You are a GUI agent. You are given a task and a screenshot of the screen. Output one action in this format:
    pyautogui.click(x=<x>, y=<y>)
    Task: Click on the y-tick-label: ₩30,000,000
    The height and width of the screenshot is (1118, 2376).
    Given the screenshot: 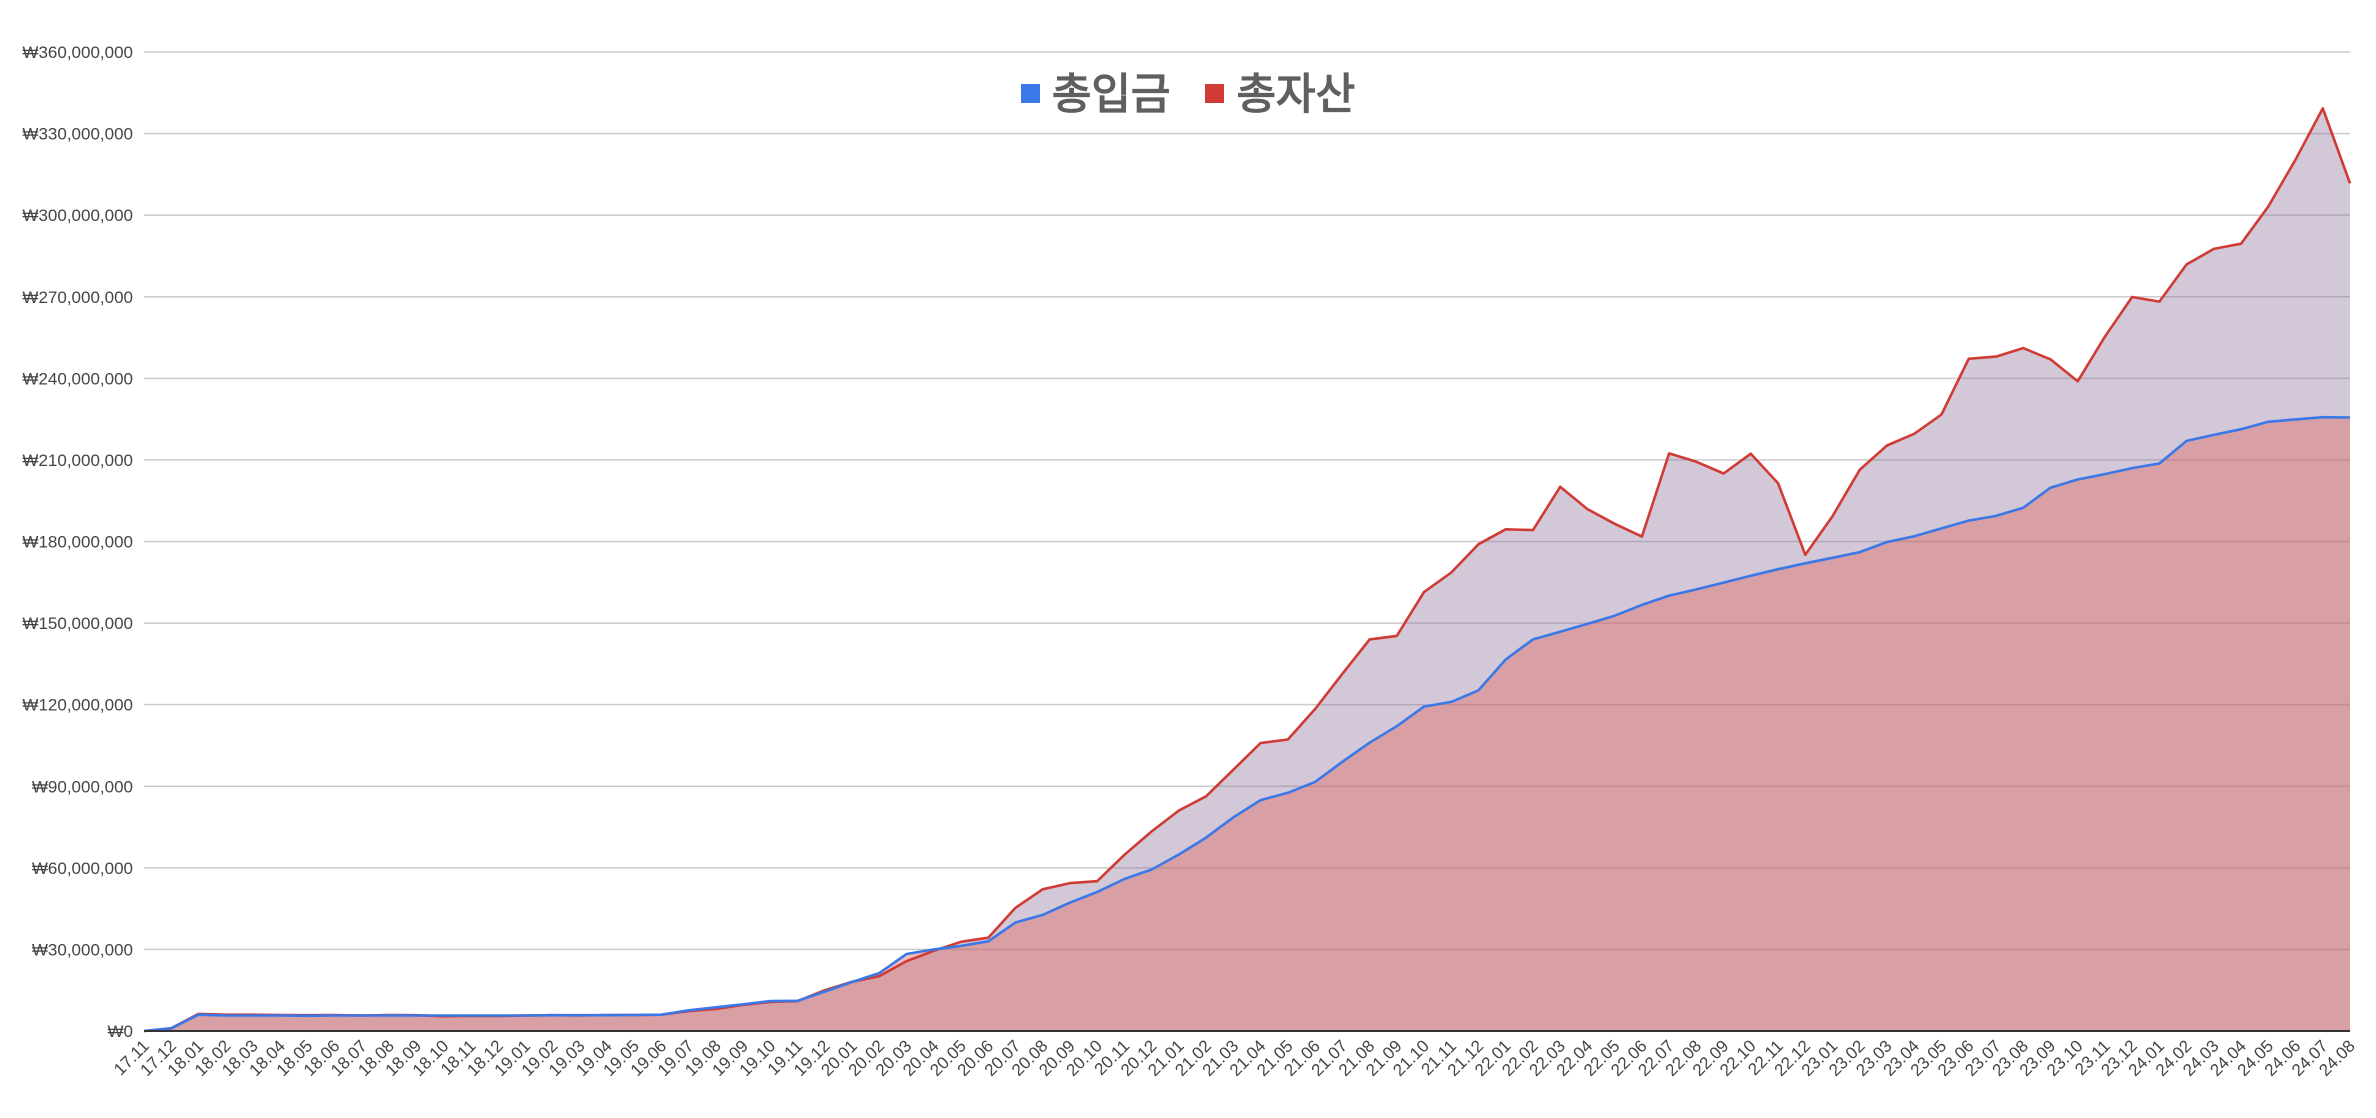 What is the action you would take?
    pyautogui.click(x=82, y=949)
    